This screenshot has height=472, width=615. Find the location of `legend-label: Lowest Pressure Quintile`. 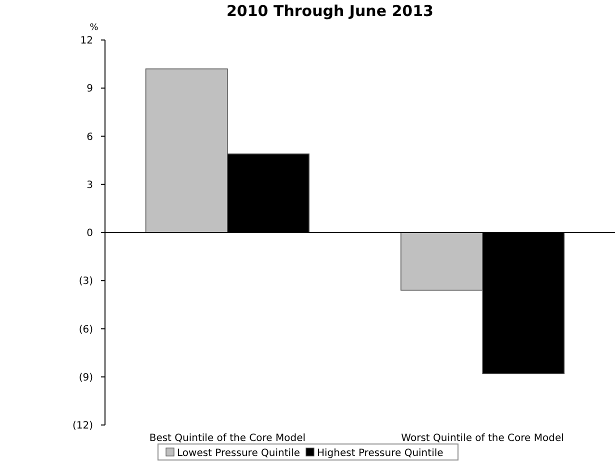

legend-label: Lowest Pressure Quintile is located at coordinates (238, 453).